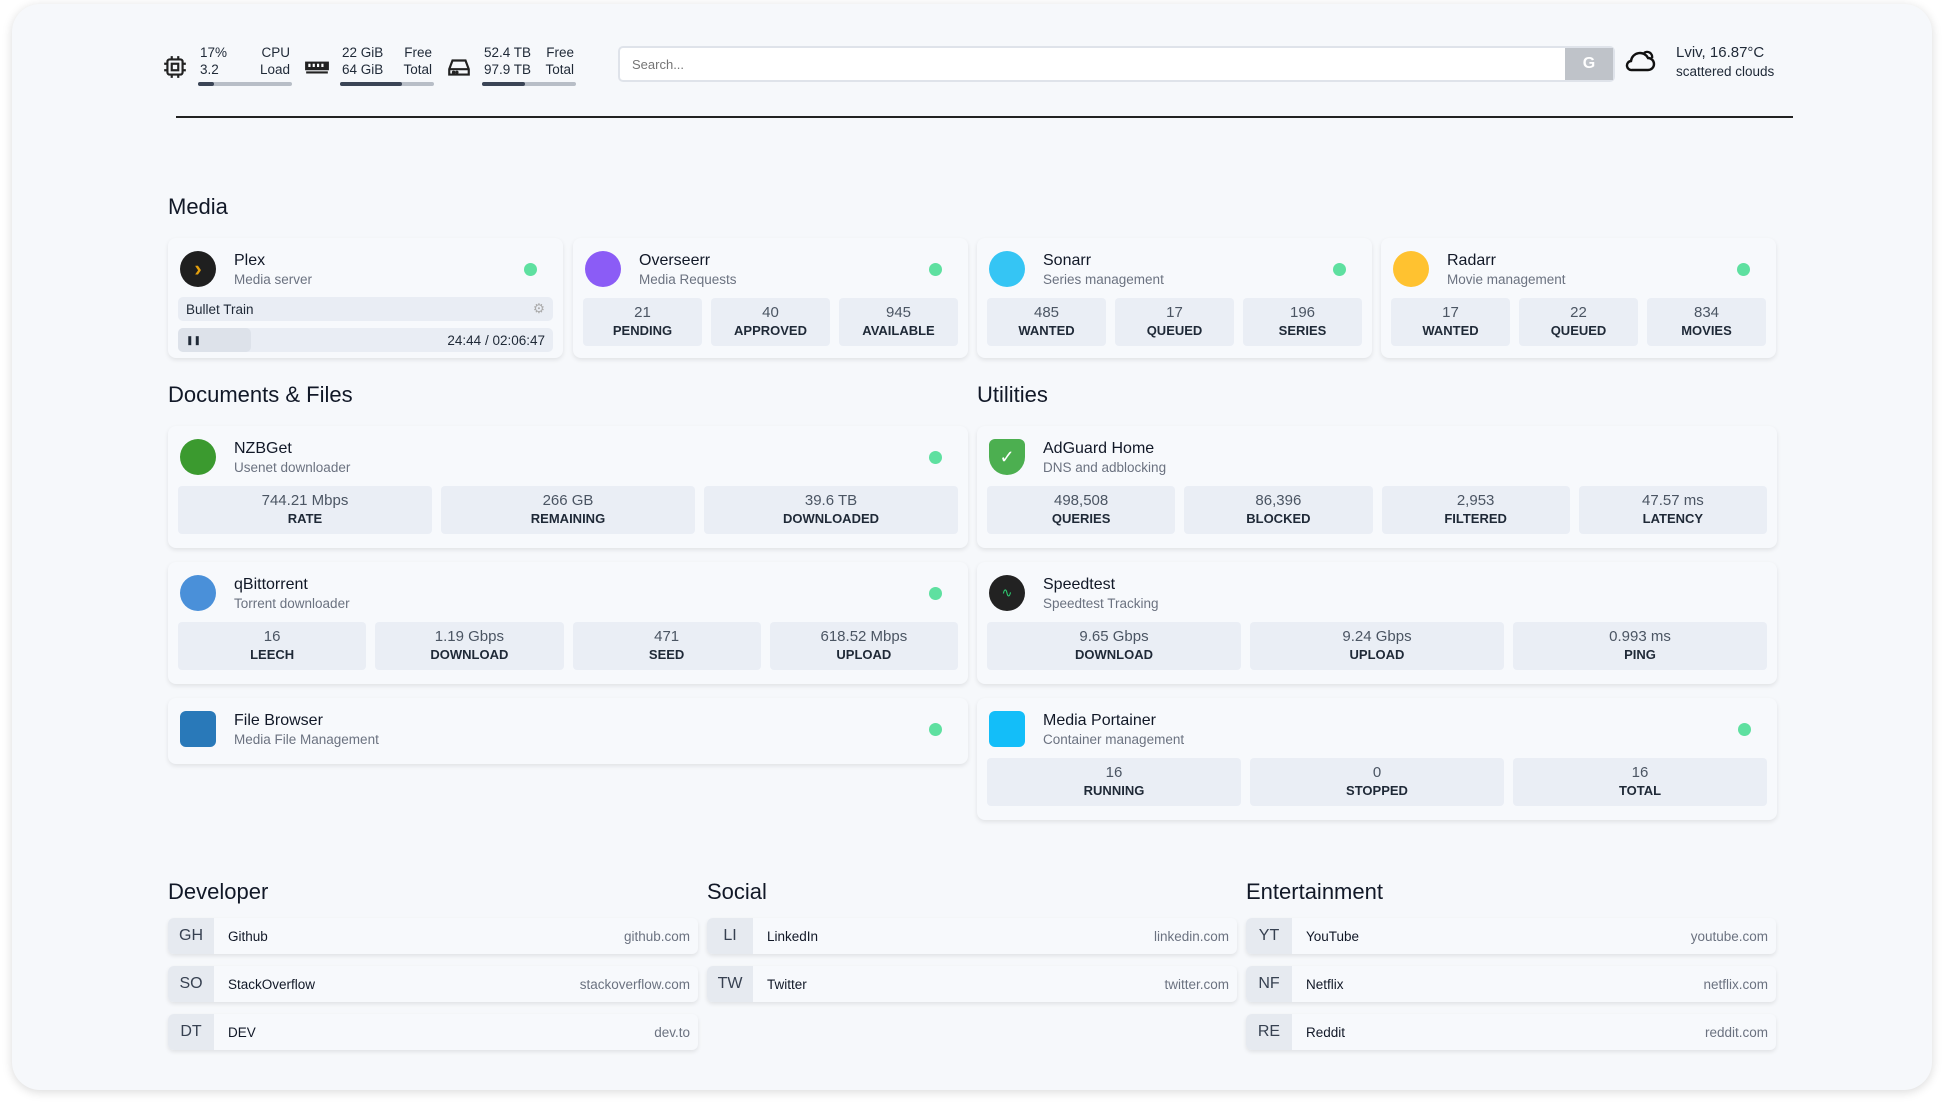  Describe the element at coordinates (737, 891) in the screenshot. I see `section-social: Social` at that location.